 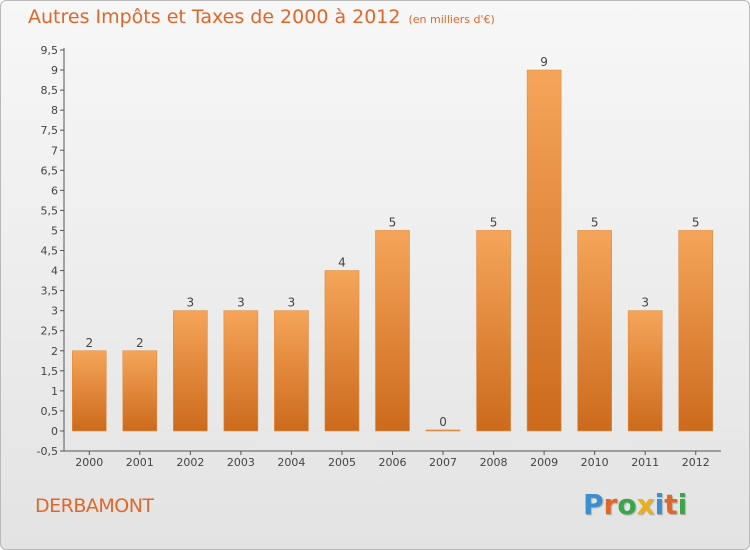 What do you see at coordinates (140, 343) in the screenshot?
I see `data-label-2001: 2` at bounding box center [140, 343].